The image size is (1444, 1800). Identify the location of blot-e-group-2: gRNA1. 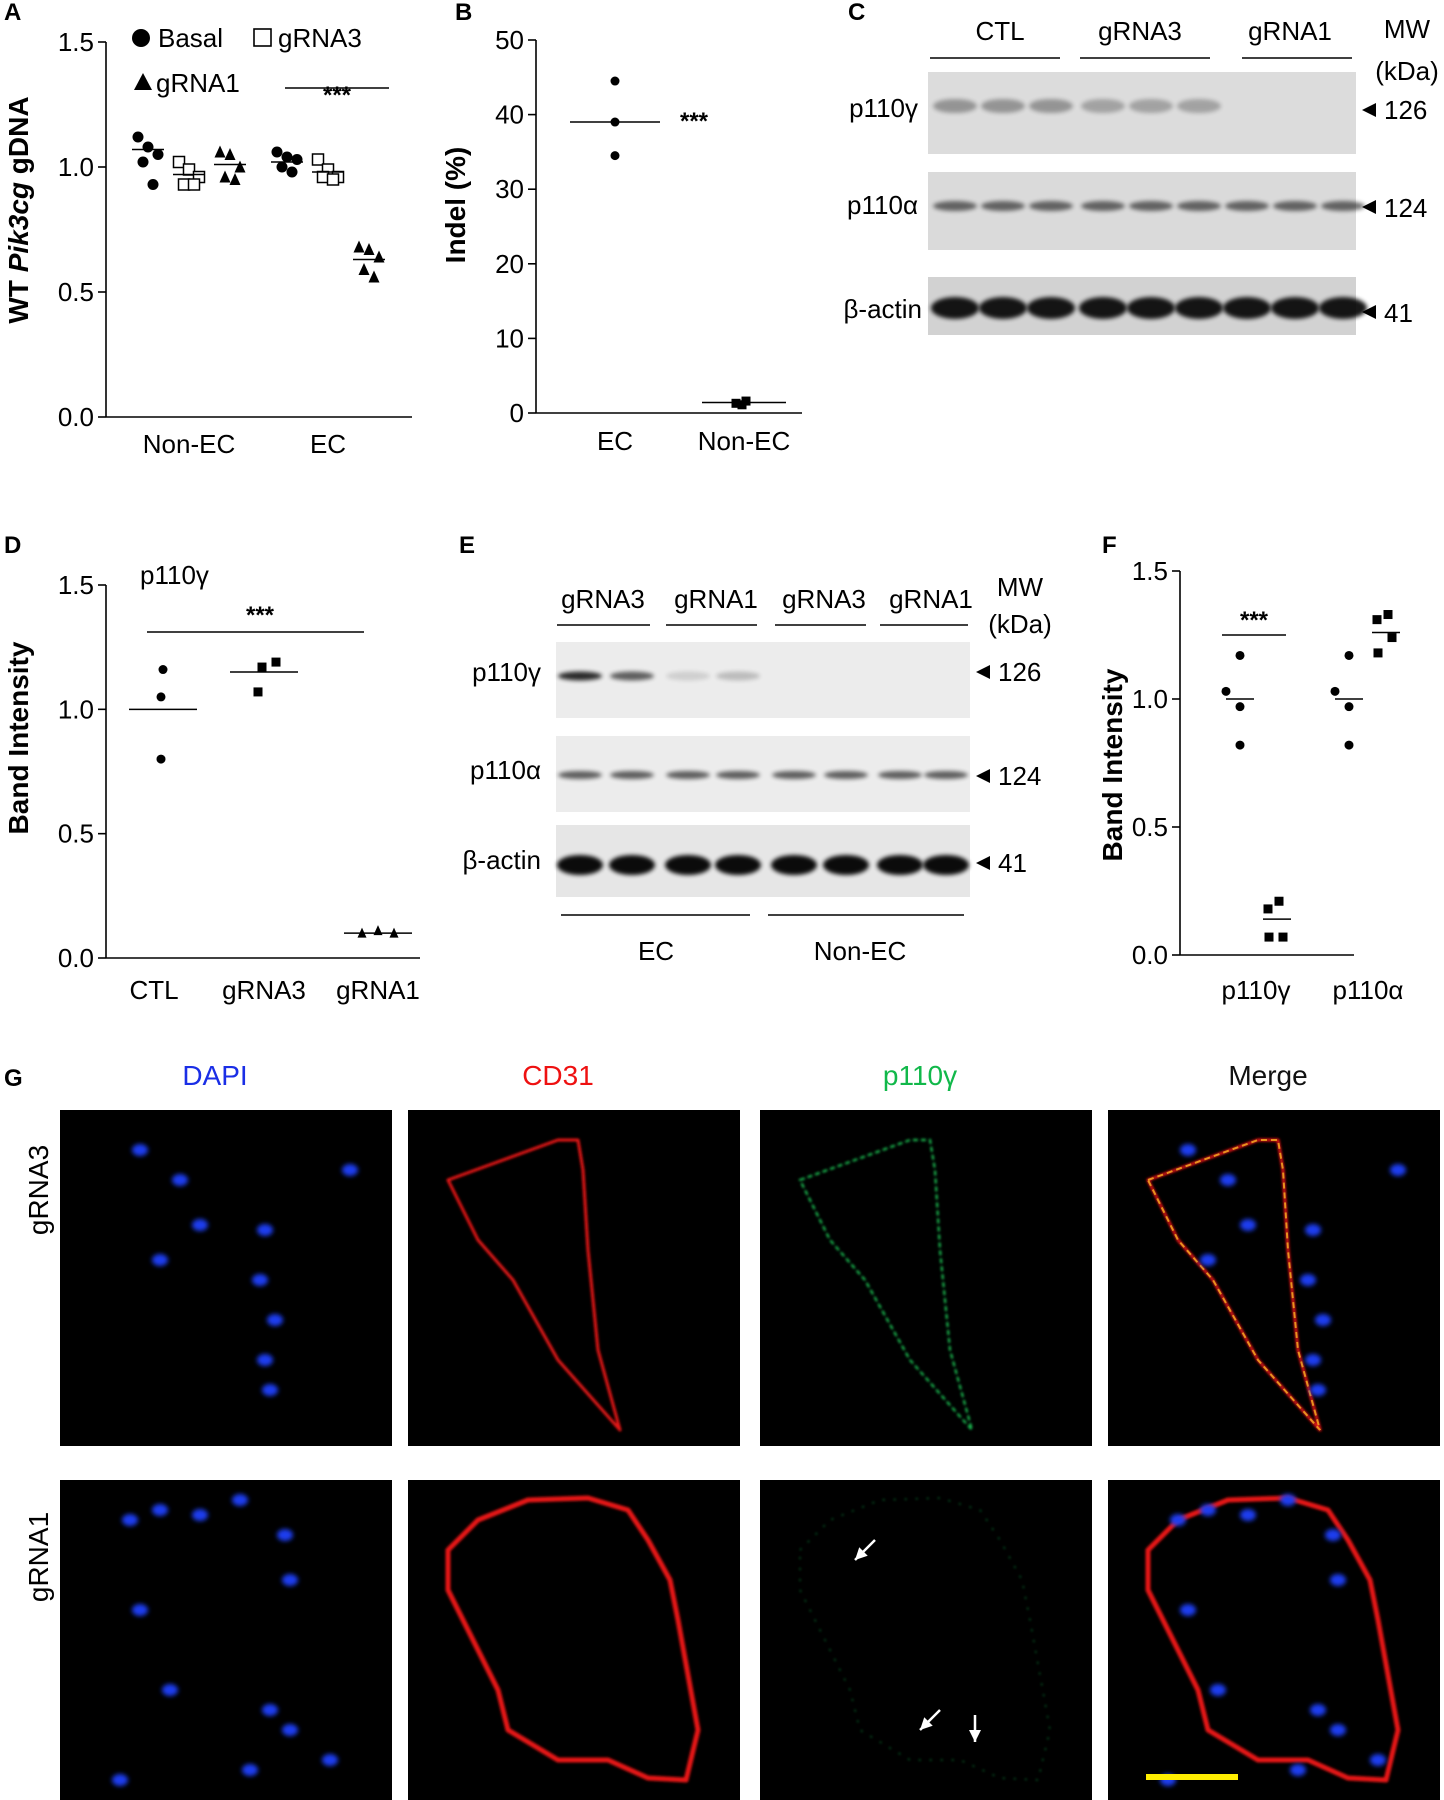
(716, 599).